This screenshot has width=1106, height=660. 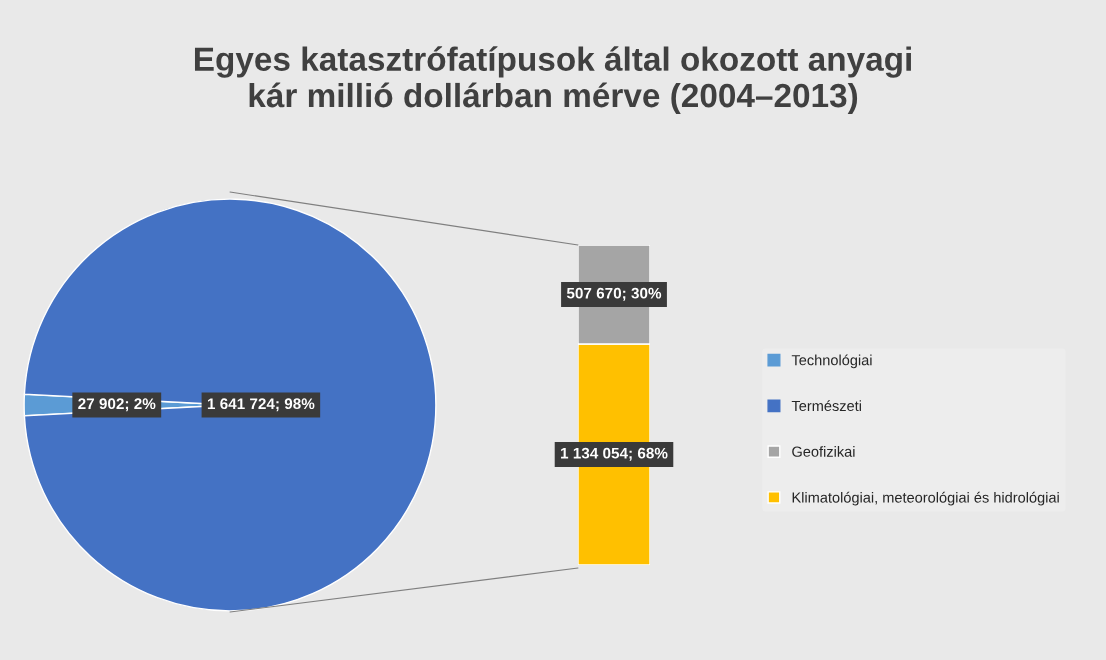 What do you see at coordinates (831, 361) in the screenshot?
I see `legend-label: Technológiai` at bounding box center [831, 361].